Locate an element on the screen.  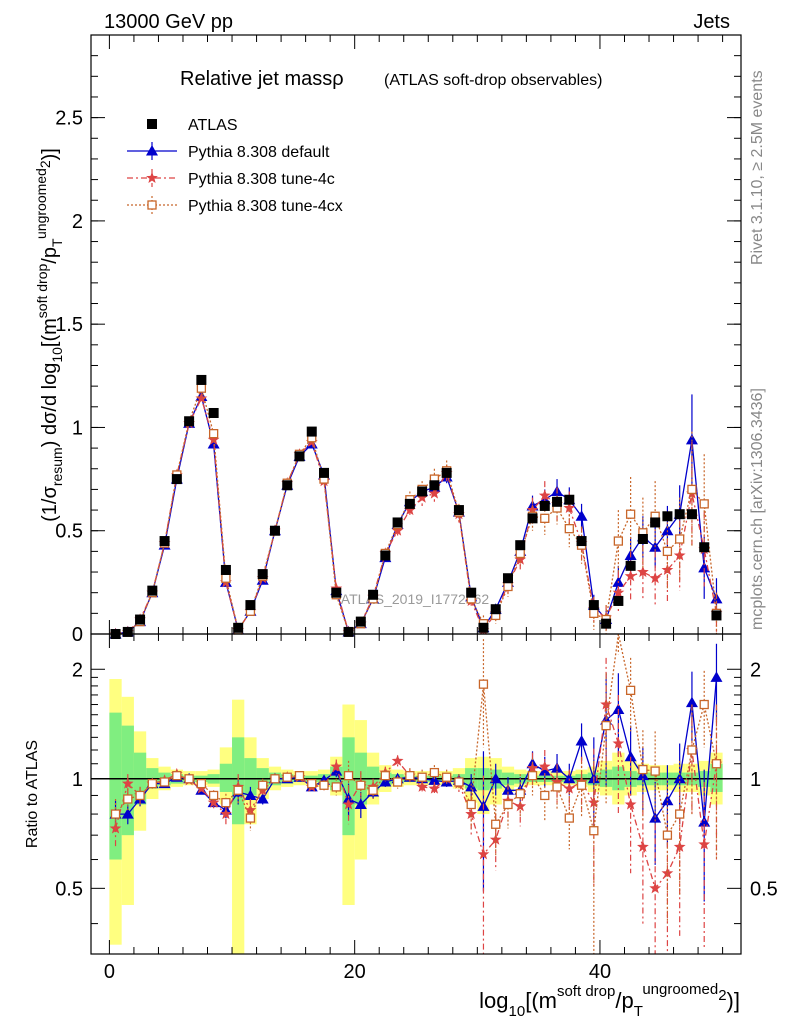
main-title-text: Relative jet massρ is located at coordinates (262, 79).